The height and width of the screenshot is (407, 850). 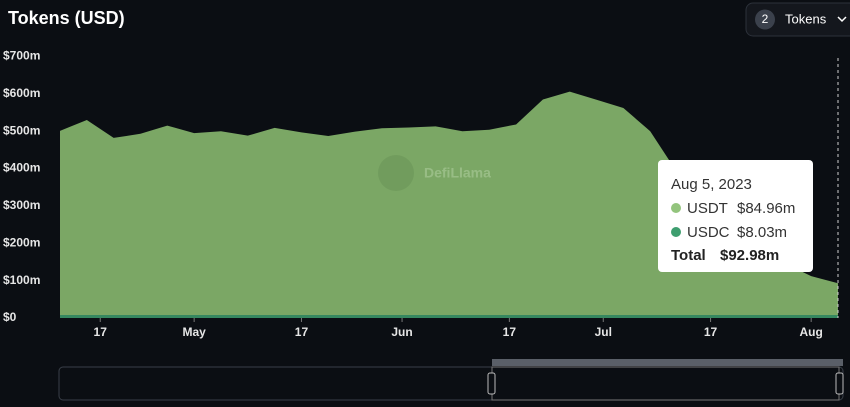 I want to click on tooltip-name: USDC, so click(x=708, y=232).